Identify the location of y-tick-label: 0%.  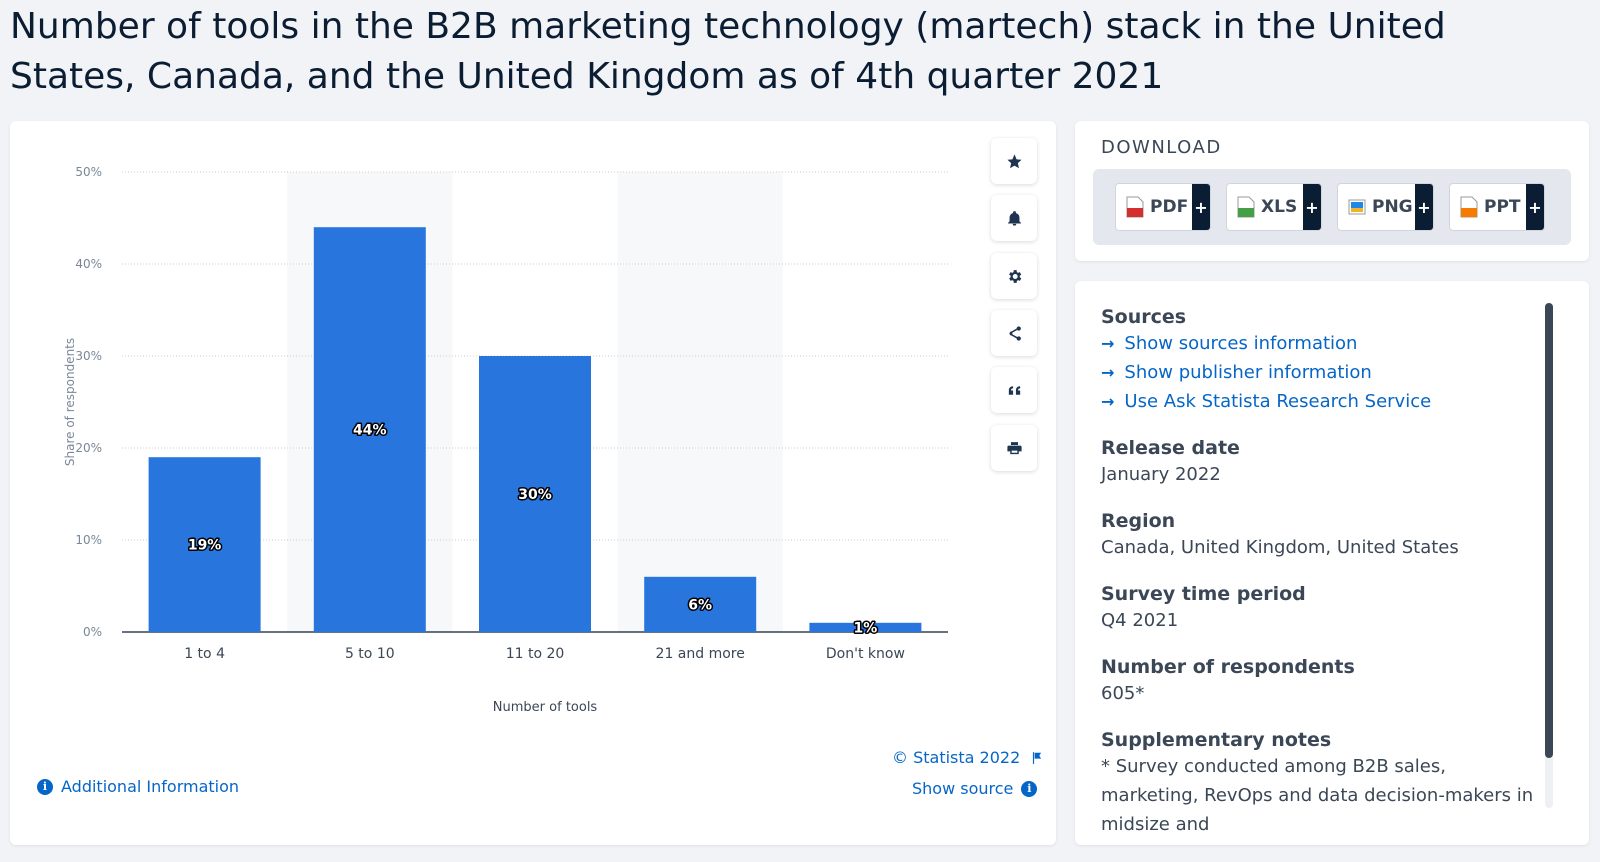
(92, 632).